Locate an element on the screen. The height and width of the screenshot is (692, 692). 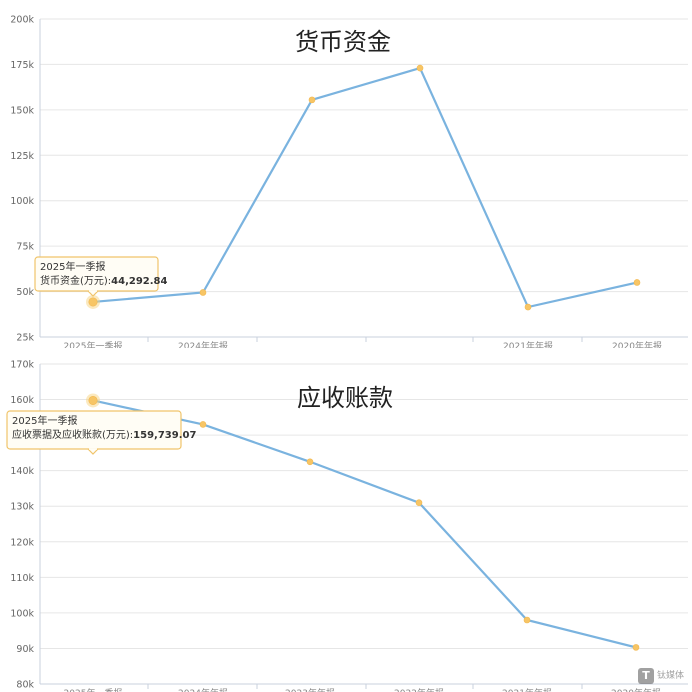
cash-data-point-highlighted is located at coordinates (93, 302).